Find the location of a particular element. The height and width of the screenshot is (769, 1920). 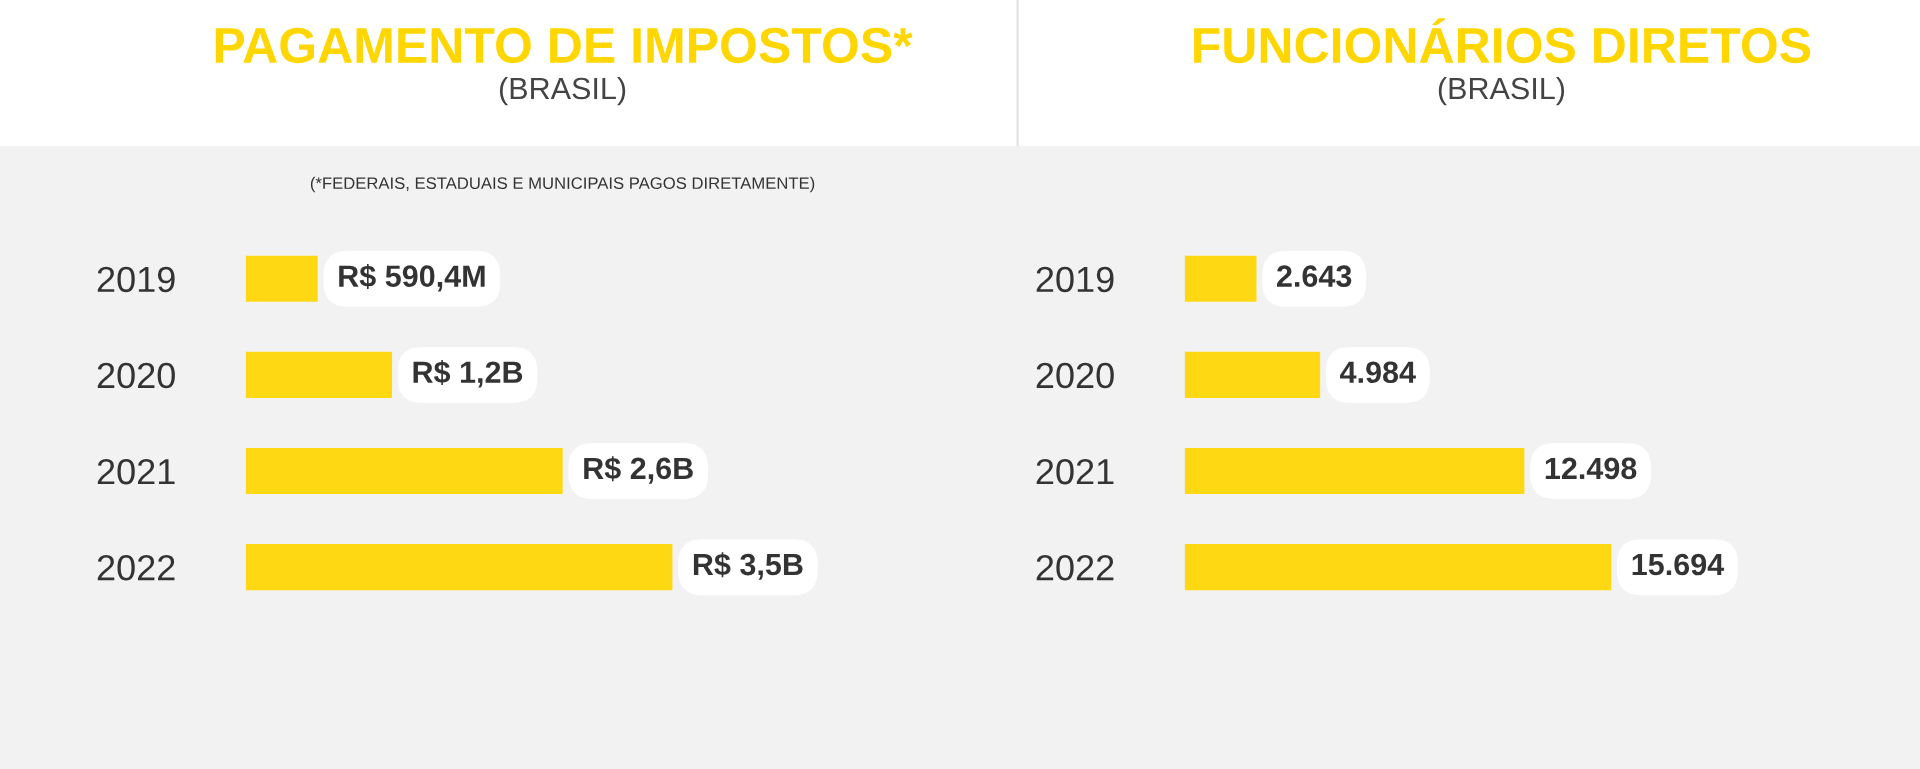

data-label: R$ 3,5B is located at coordinates (748, 566).